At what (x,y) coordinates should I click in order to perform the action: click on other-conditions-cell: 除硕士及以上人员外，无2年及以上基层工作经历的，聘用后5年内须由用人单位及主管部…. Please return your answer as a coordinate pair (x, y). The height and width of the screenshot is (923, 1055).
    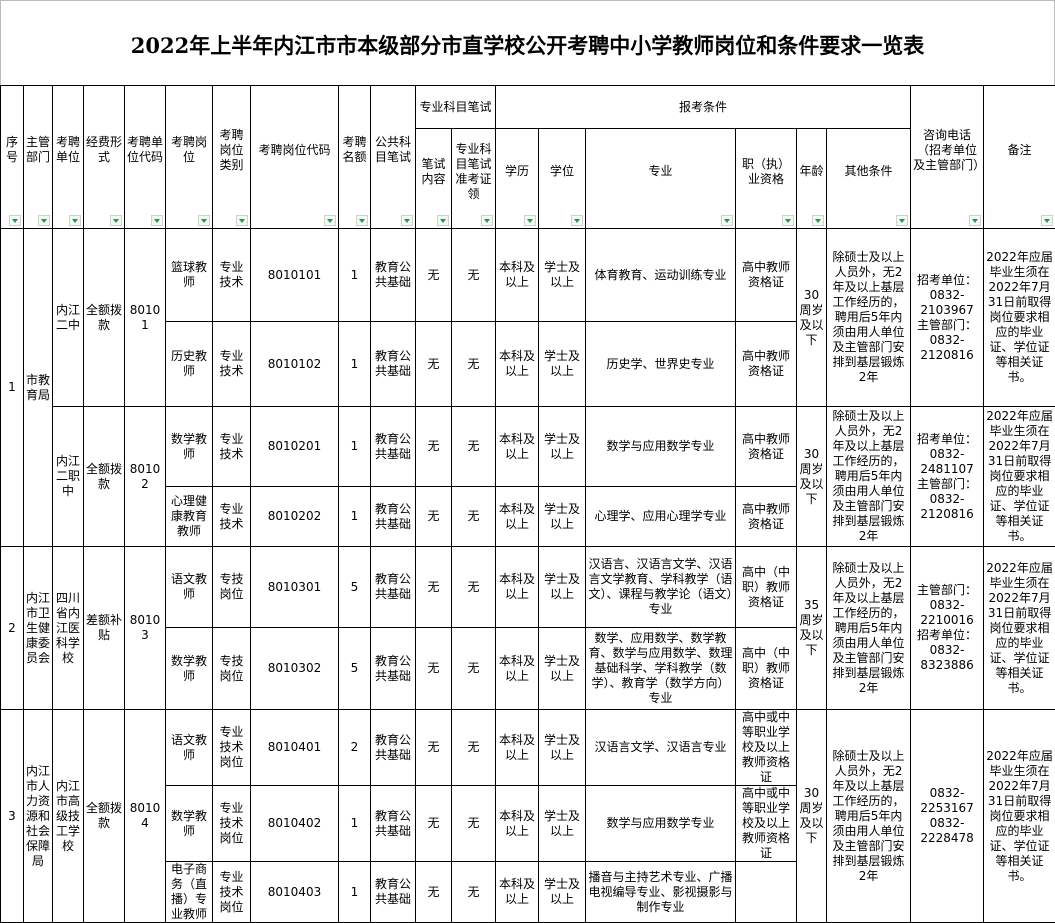
    Looking at the image, I should click on (869, 816).